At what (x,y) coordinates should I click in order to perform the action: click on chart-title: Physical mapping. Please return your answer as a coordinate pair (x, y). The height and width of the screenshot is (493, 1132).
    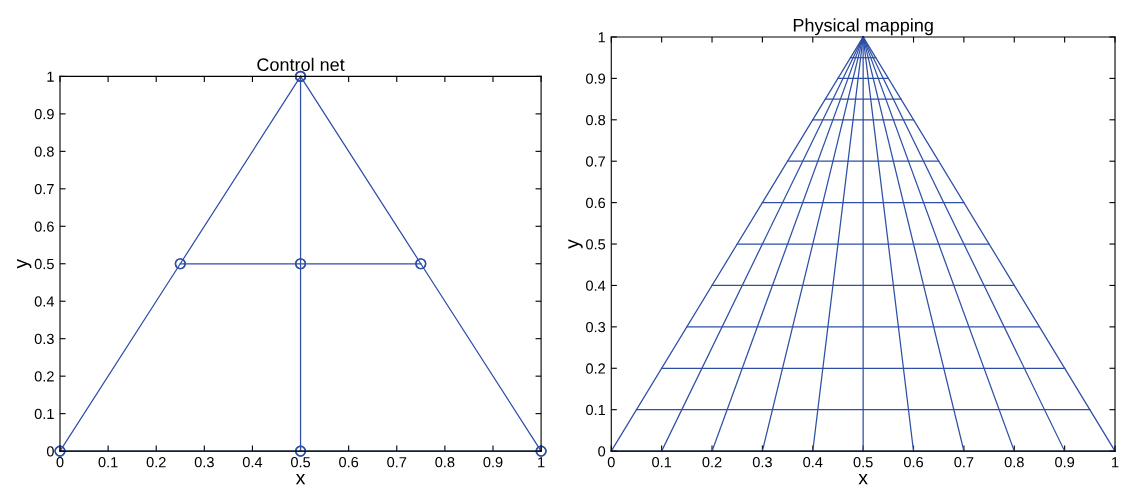
    Looking at the image, I should click on (863, 27).